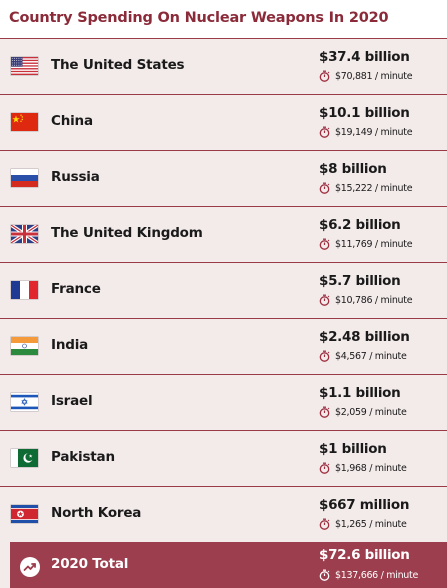  I want to click on spending-amount: $37.4 billion, so click(364, 57).